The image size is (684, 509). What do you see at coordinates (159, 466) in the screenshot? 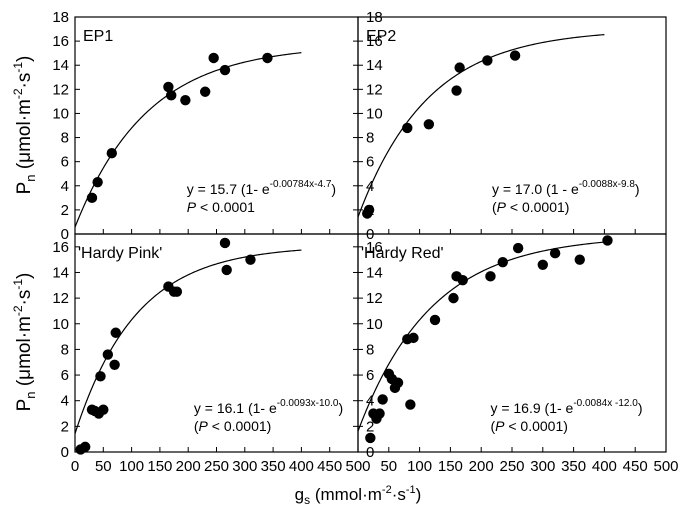
I see `x-tick-label: 150` at bounding box center [159, 466].